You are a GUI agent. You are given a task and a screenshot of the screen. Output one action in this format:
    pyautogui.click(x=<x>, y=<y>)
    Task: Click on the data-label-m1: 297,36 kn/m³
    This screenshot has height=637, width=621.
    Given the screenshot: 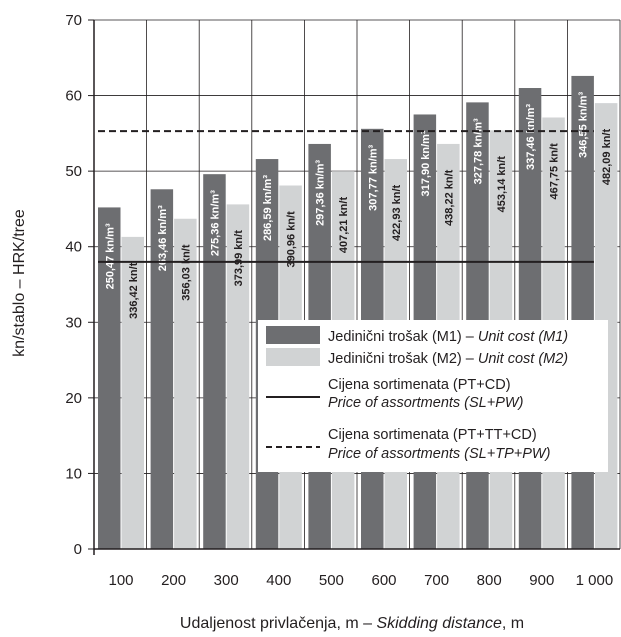 What is the action you would take?
    pyautogui.click(x=321, y=193)
    